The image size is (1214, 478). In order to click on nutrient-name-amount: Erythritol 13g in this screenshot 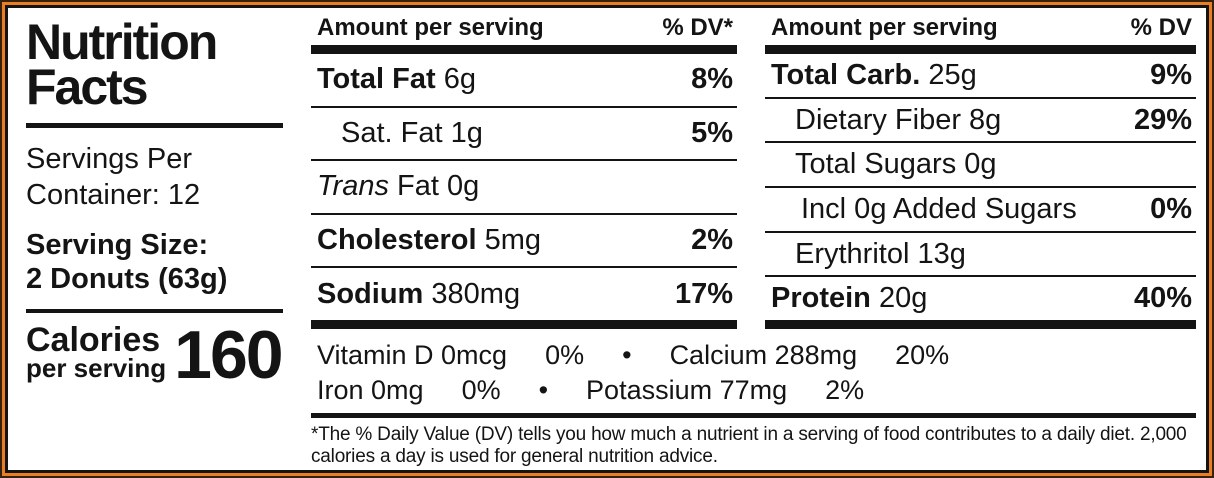, I will do `click(880, 253)`.